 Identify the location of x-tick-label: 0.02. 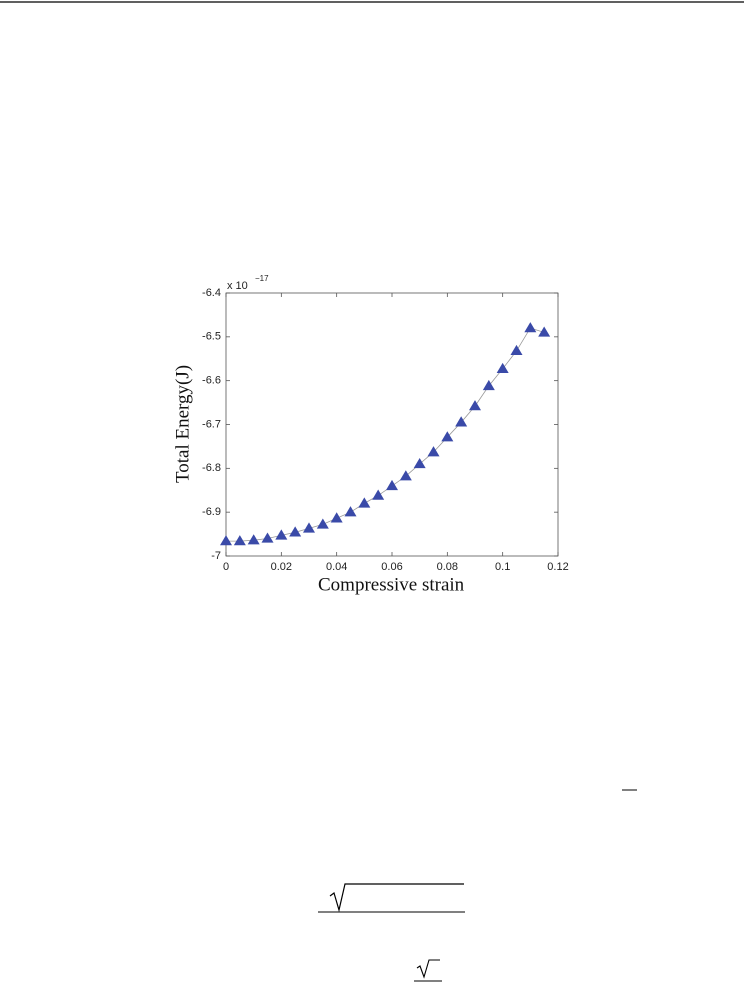
(281, 567).